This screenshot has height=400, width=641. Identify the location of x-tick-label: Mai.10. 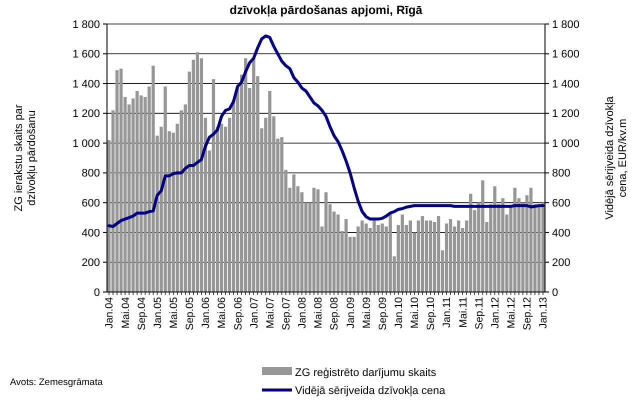
(415, 312).